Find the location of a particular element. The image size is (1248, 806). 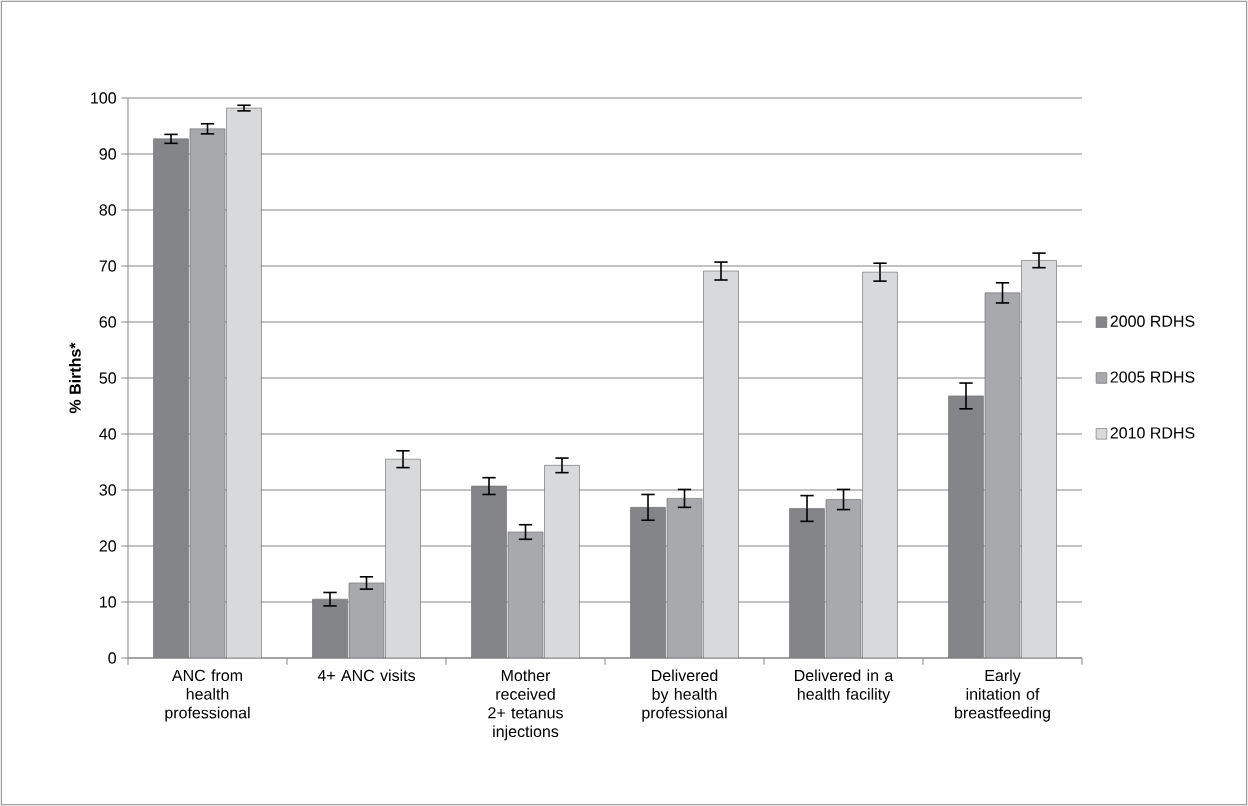

x-tick-label: Delivered by health professional is located at coordinates (684, 695).